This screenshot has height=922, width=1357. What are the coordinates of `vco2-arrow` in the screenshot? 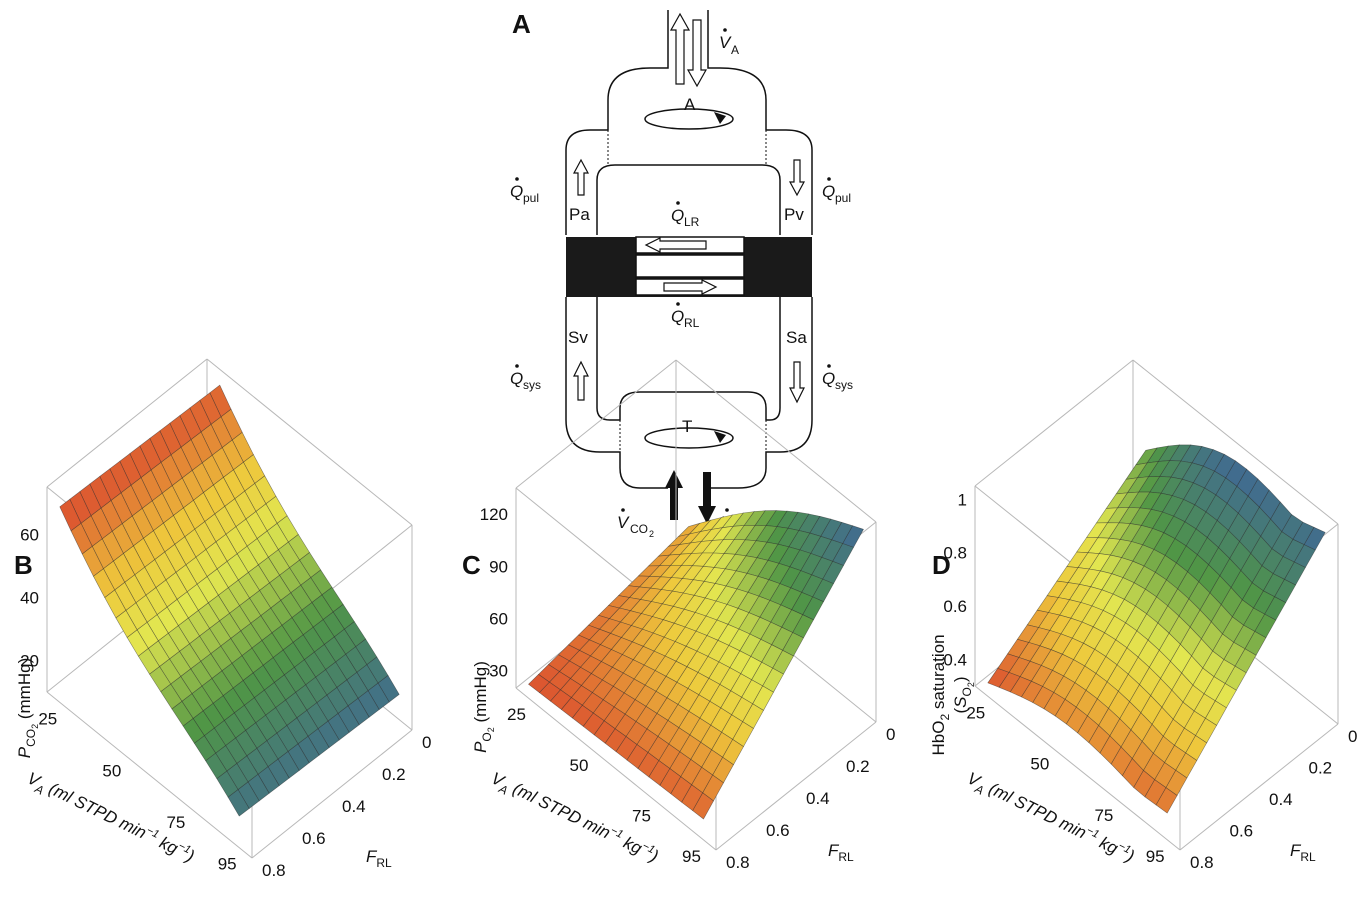 It's located at (674, 495).